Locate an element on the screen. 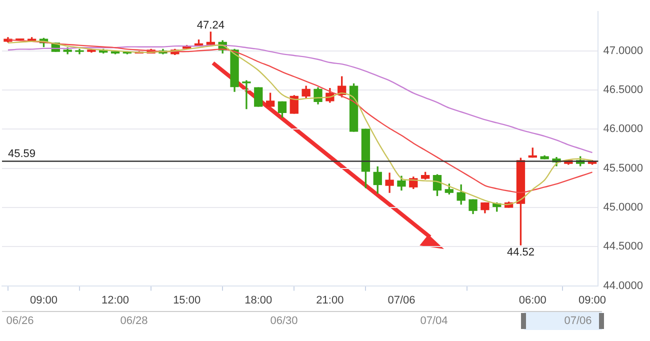 The image size is (650, 341). x-tick-label: 21:00 is located at coordinates (330, 300).